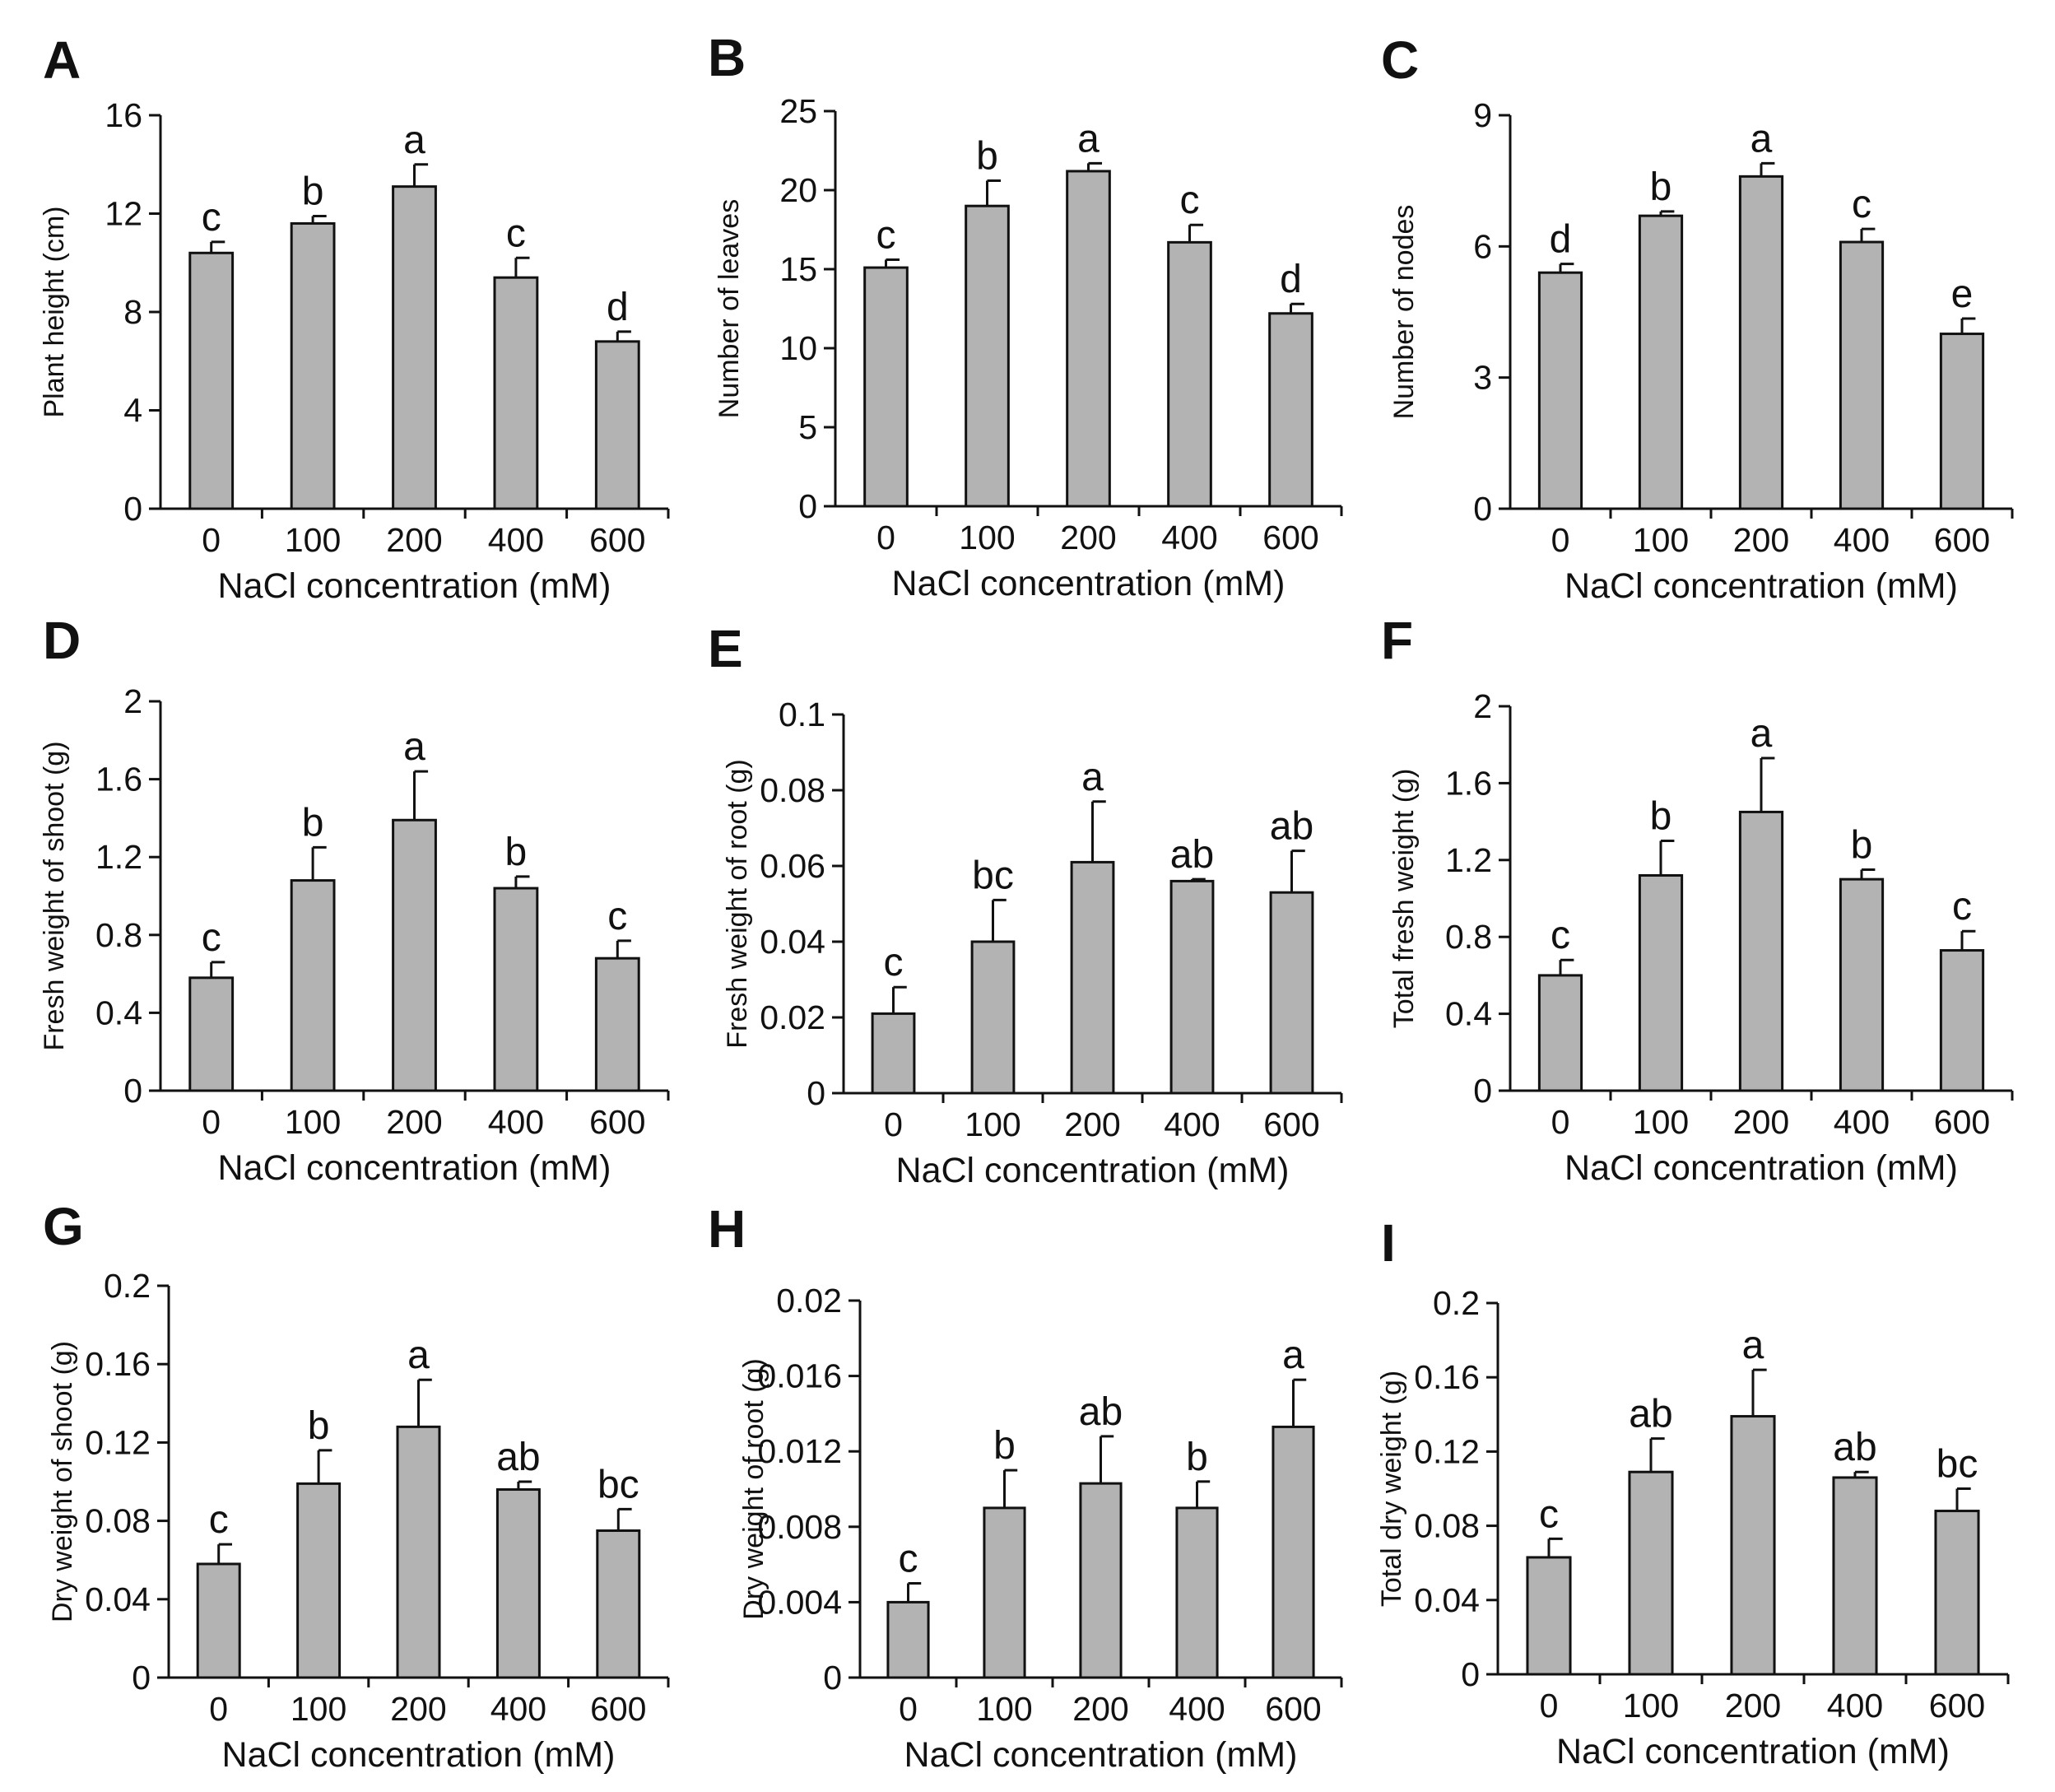  What do you see at coordinates (799, 1602) in the screenshot?
I see `y-tick-label-h-1: 0.004` at bounding box center [799, 1602].